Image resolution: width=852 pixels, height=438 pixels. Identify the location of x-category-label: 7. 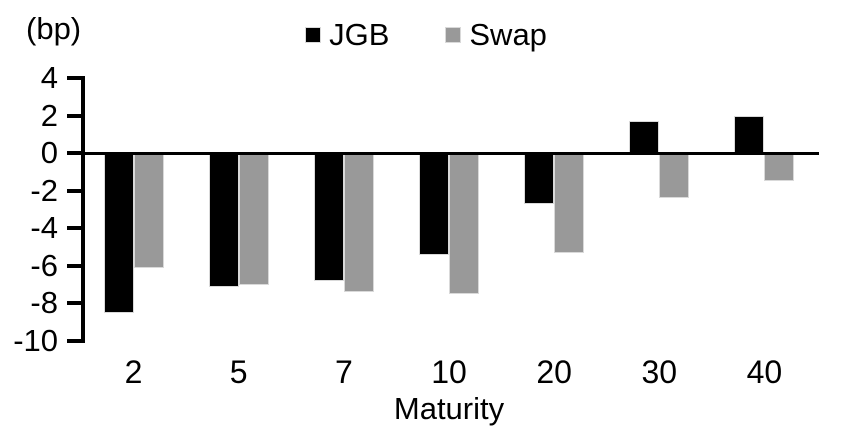
(343, 372).